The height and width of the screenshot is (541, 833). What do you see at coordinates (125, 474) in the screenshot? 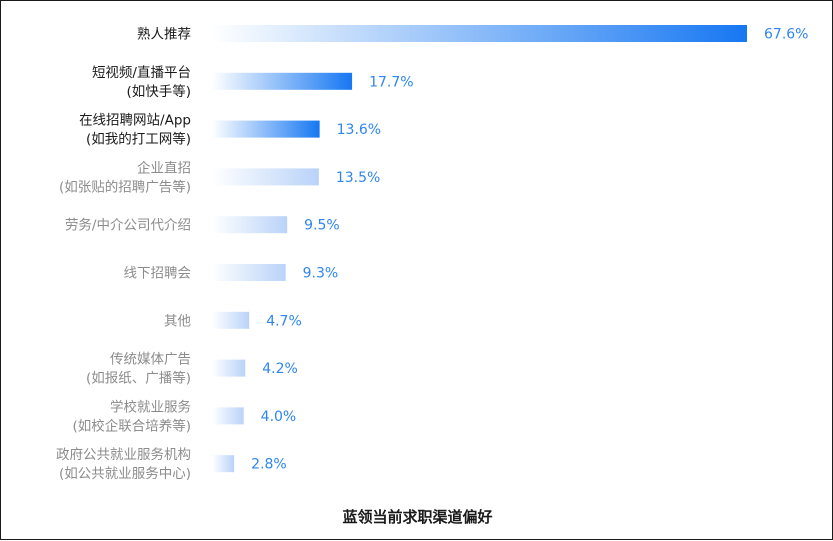
I see `category-label-9-1: (如公共就业服务中心)` at bounding box center [125, 474].